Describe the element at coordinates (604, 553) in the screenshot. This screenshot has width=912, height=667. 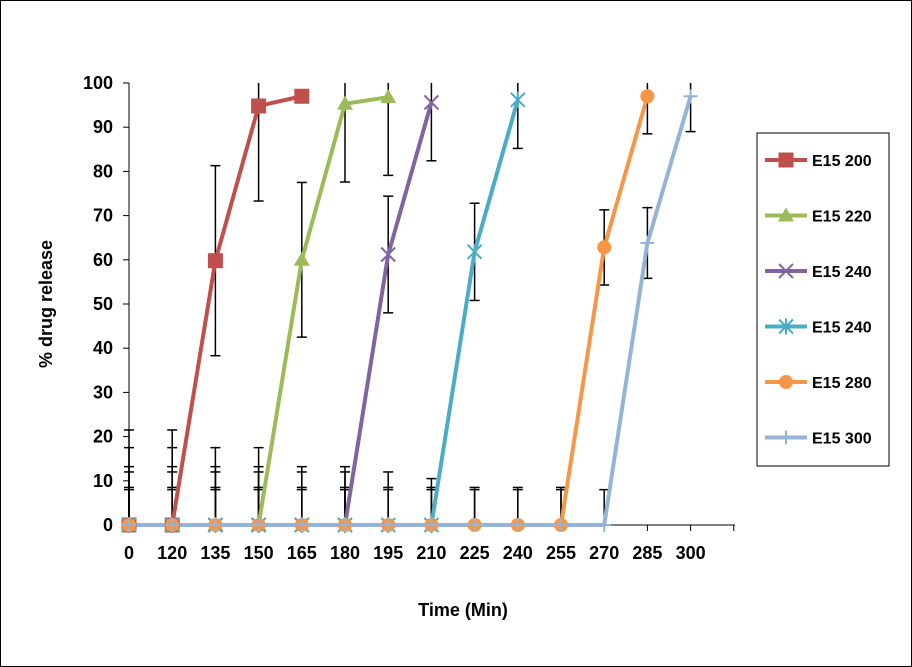
I see `x-tick-label: 270` at that location.